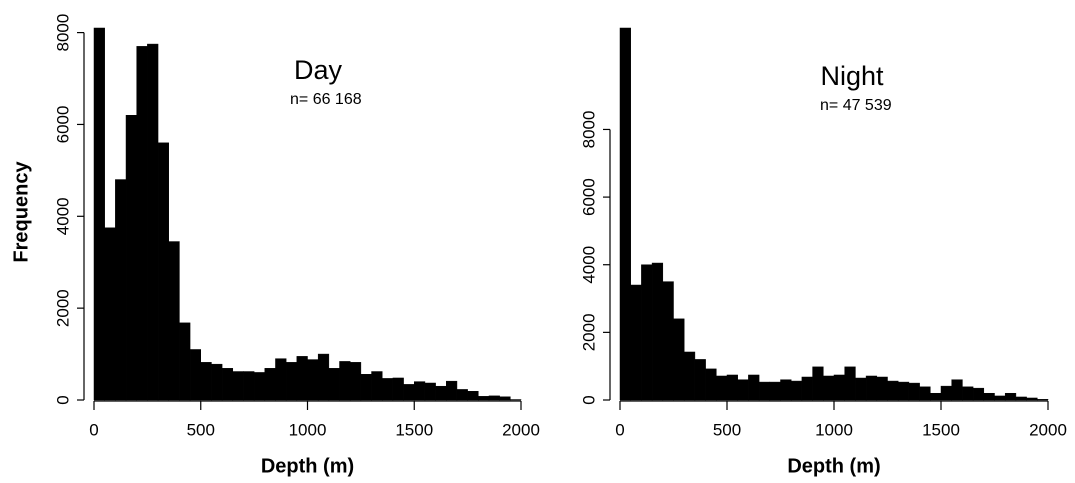 The height and width of the screenshot is (483, 1075). I want to click on sample-size: n= 66 168, so click(326, 99).